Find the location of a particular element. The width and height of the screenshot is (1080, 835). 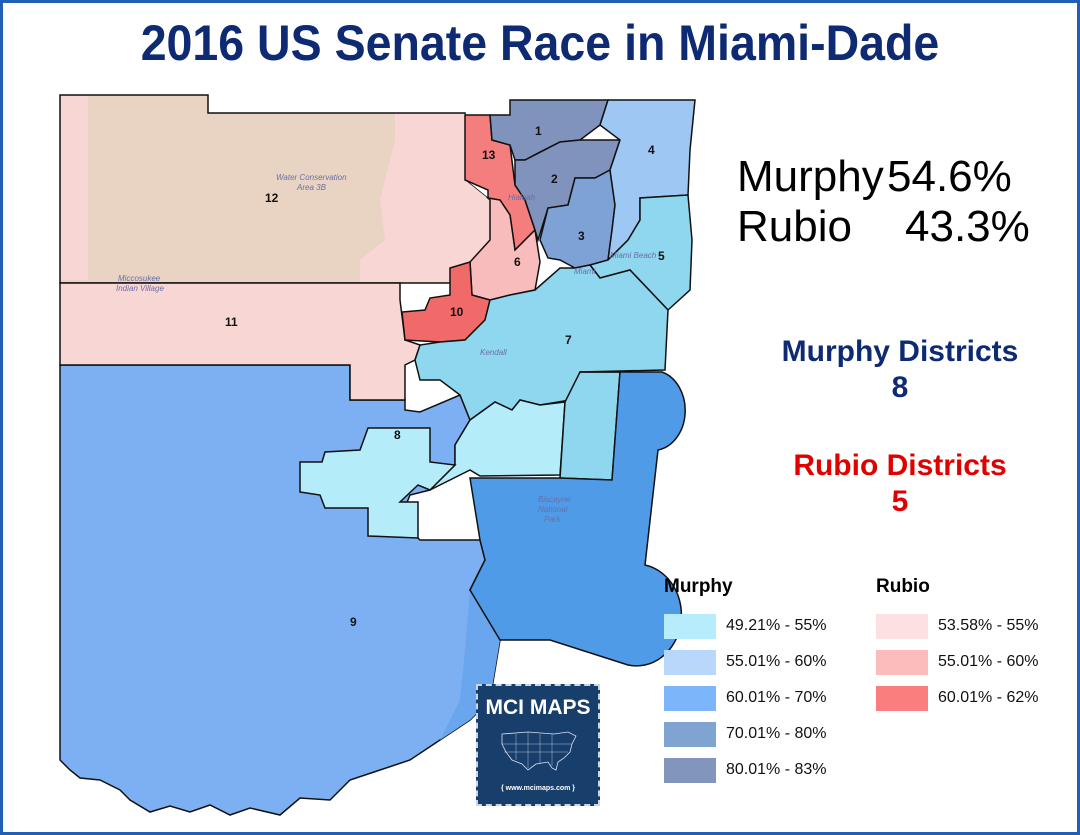

statewide-totals: Murphy 54.6% Rubio 43.3% is located at coordinates (883, 202).